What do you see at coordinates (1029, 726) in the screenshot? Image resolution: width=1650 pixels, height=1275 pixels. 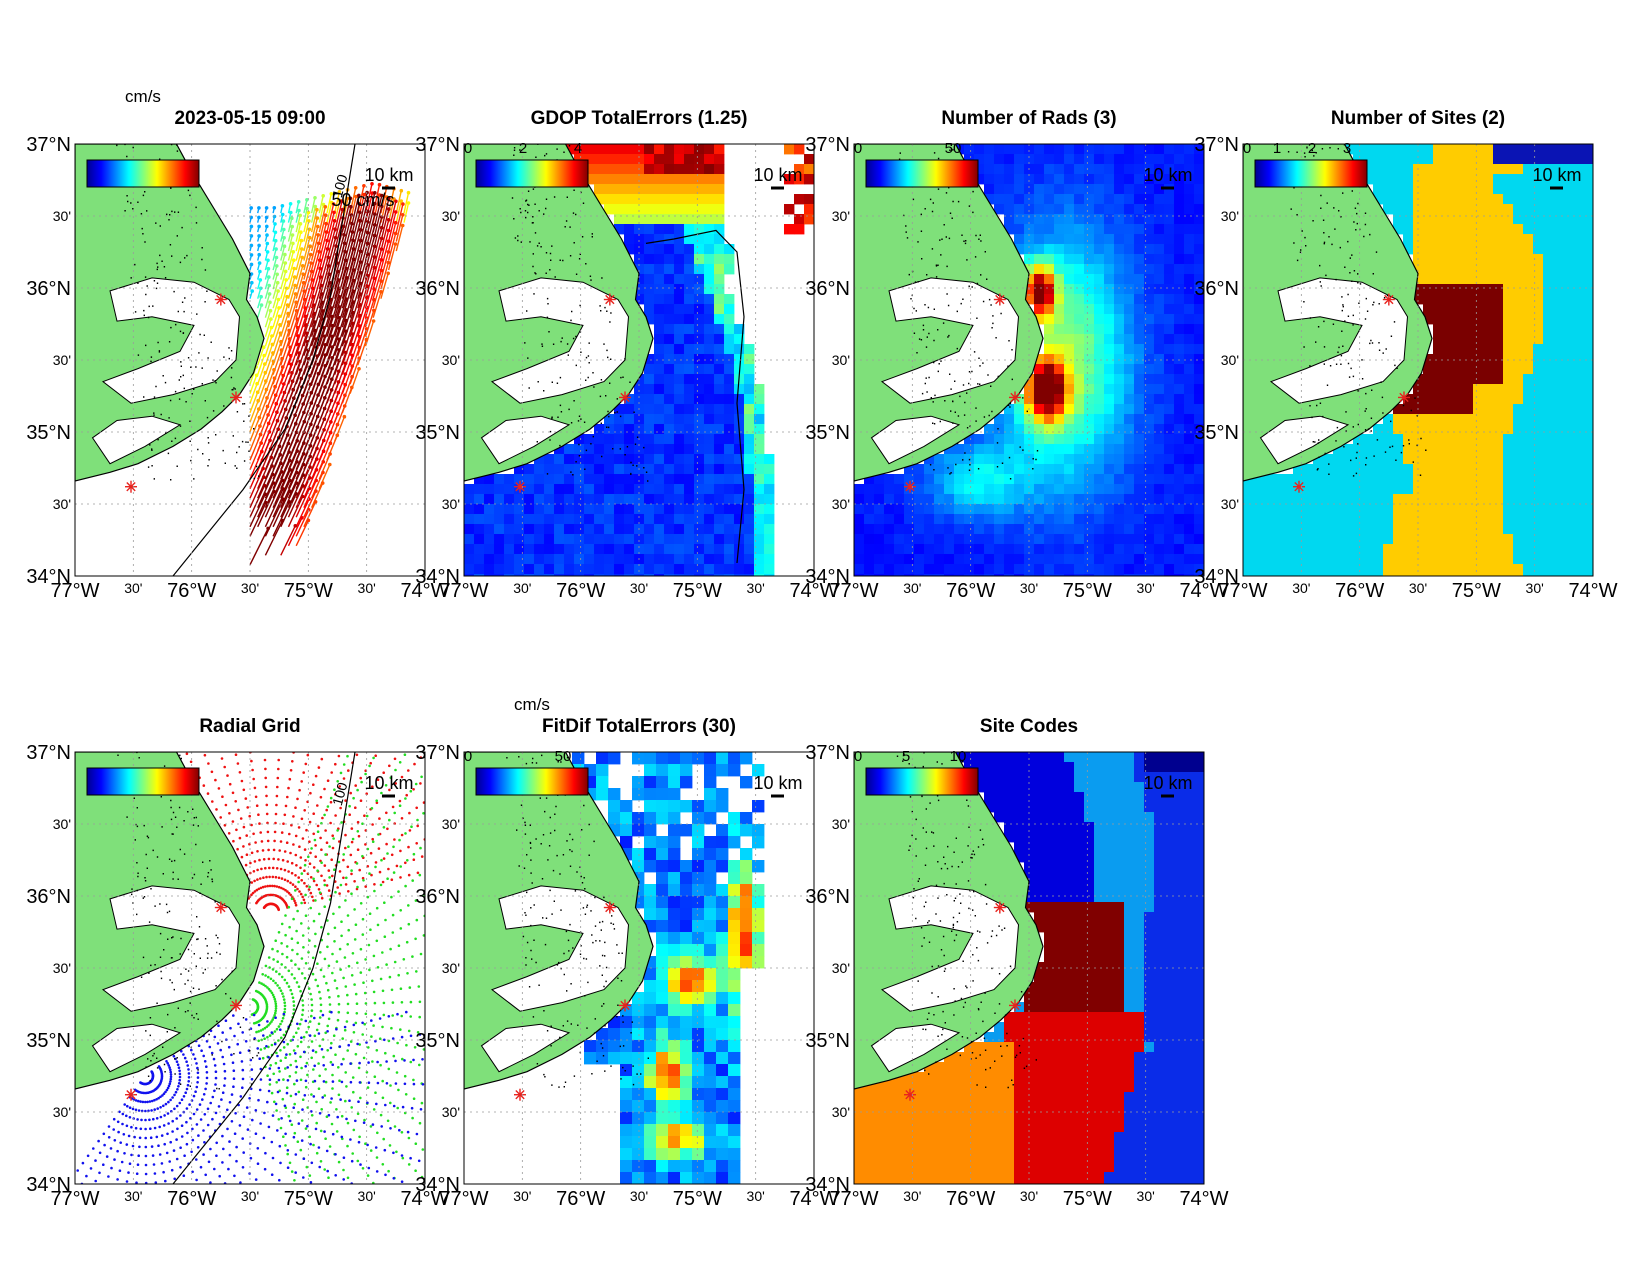 I see `site-codes-title: Site Codes` at bounding box center [1029, 726].